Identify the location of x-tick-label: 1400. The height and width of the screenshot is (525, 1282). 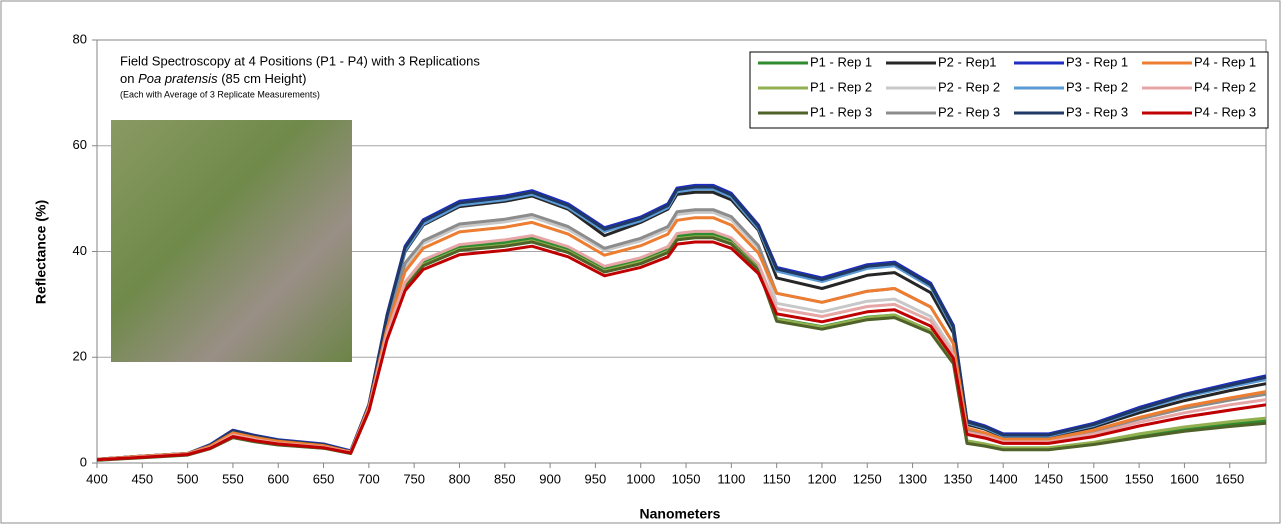
(1003, 478).